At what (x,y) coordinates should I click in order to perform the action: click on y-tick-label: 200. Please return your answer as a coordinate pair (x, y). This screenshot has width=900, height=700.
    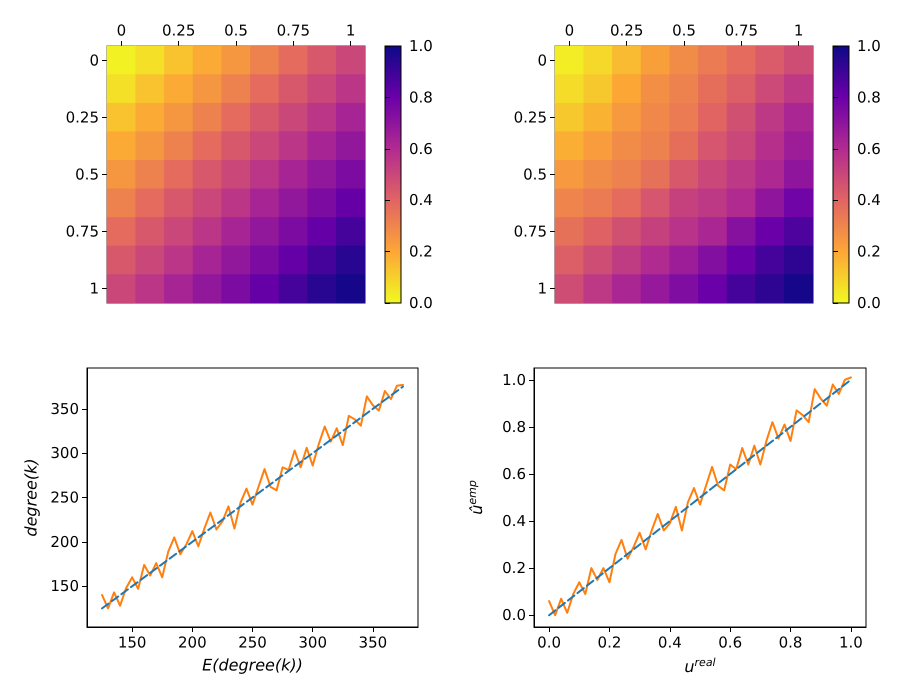
    Looking at the image, I should click on (64, 541).